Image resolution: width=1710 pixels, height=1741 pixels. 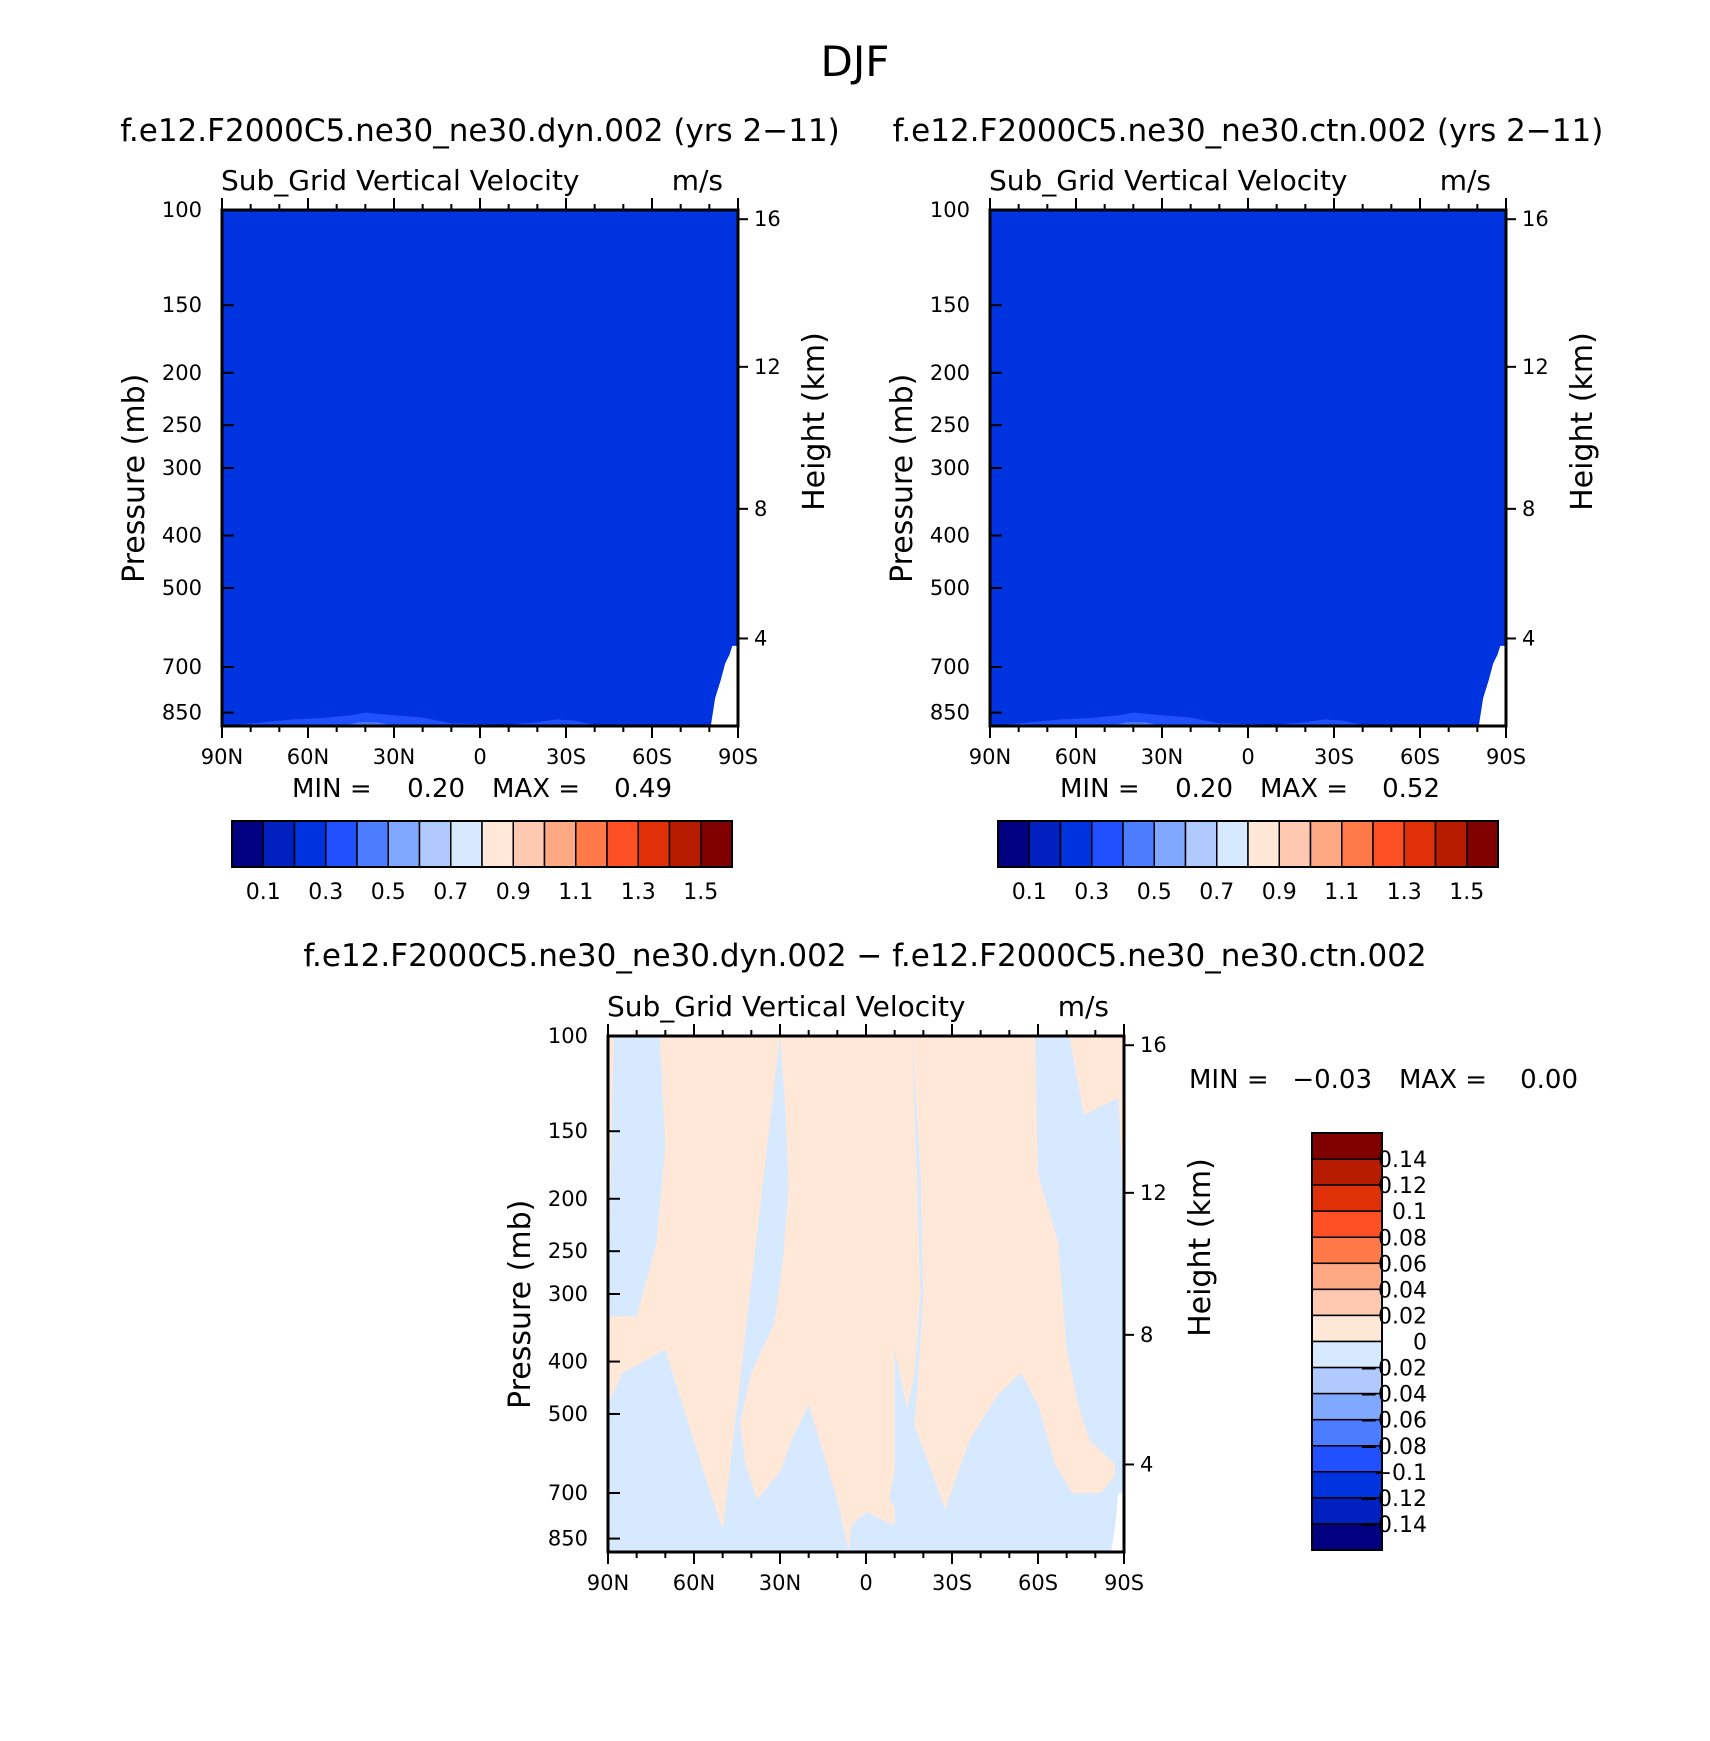 I want to click on y-right-axis-label: Height (km), so click(x=1200, y=1247).